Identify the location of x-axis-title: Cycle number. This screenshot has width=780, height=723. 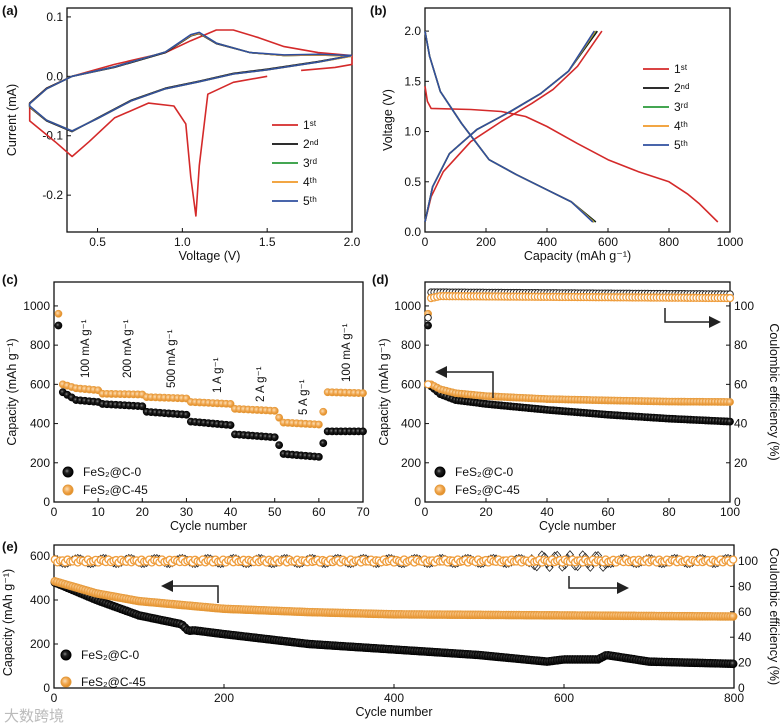
(577, 526).